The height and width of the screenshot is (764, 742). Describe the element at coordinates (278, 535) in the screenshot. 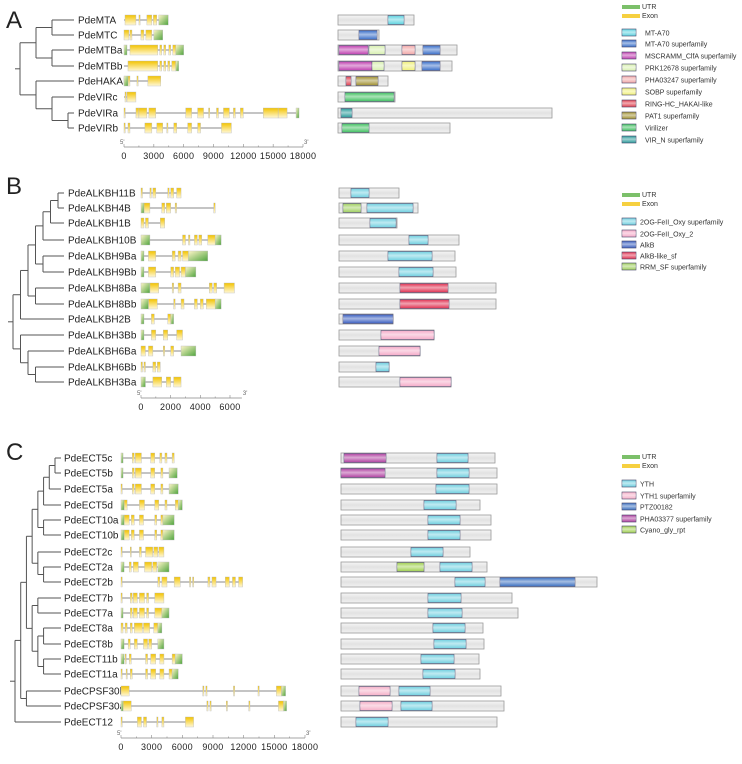

I see `gene-row: PdeECT10b` at that location.